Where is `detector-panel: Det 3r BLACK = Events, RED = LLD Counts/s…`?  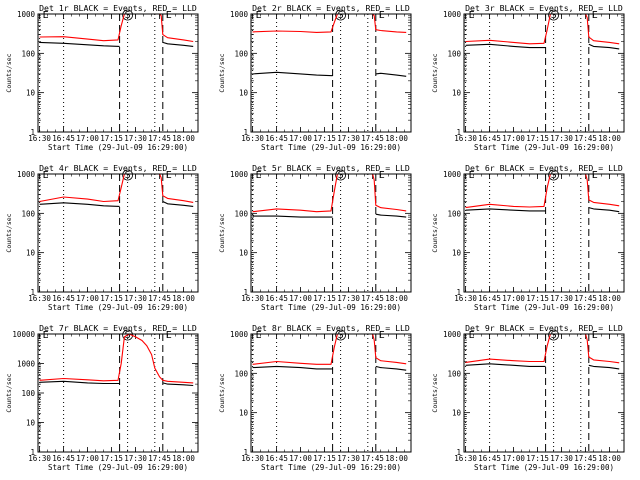 detector-panel: Det 3r BLACK = Events, RED = LLD Counts/s… is located at coordinates (528, 77).